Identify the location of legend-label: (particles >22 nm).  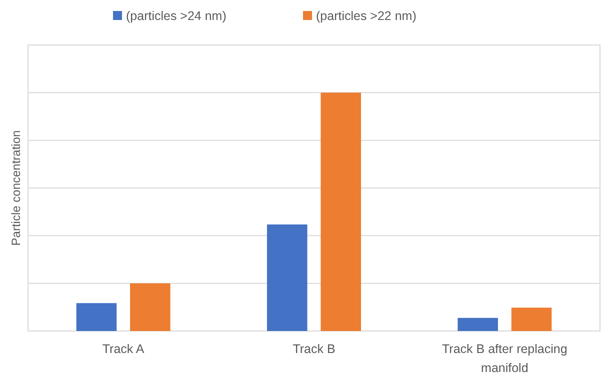
(366, 16).